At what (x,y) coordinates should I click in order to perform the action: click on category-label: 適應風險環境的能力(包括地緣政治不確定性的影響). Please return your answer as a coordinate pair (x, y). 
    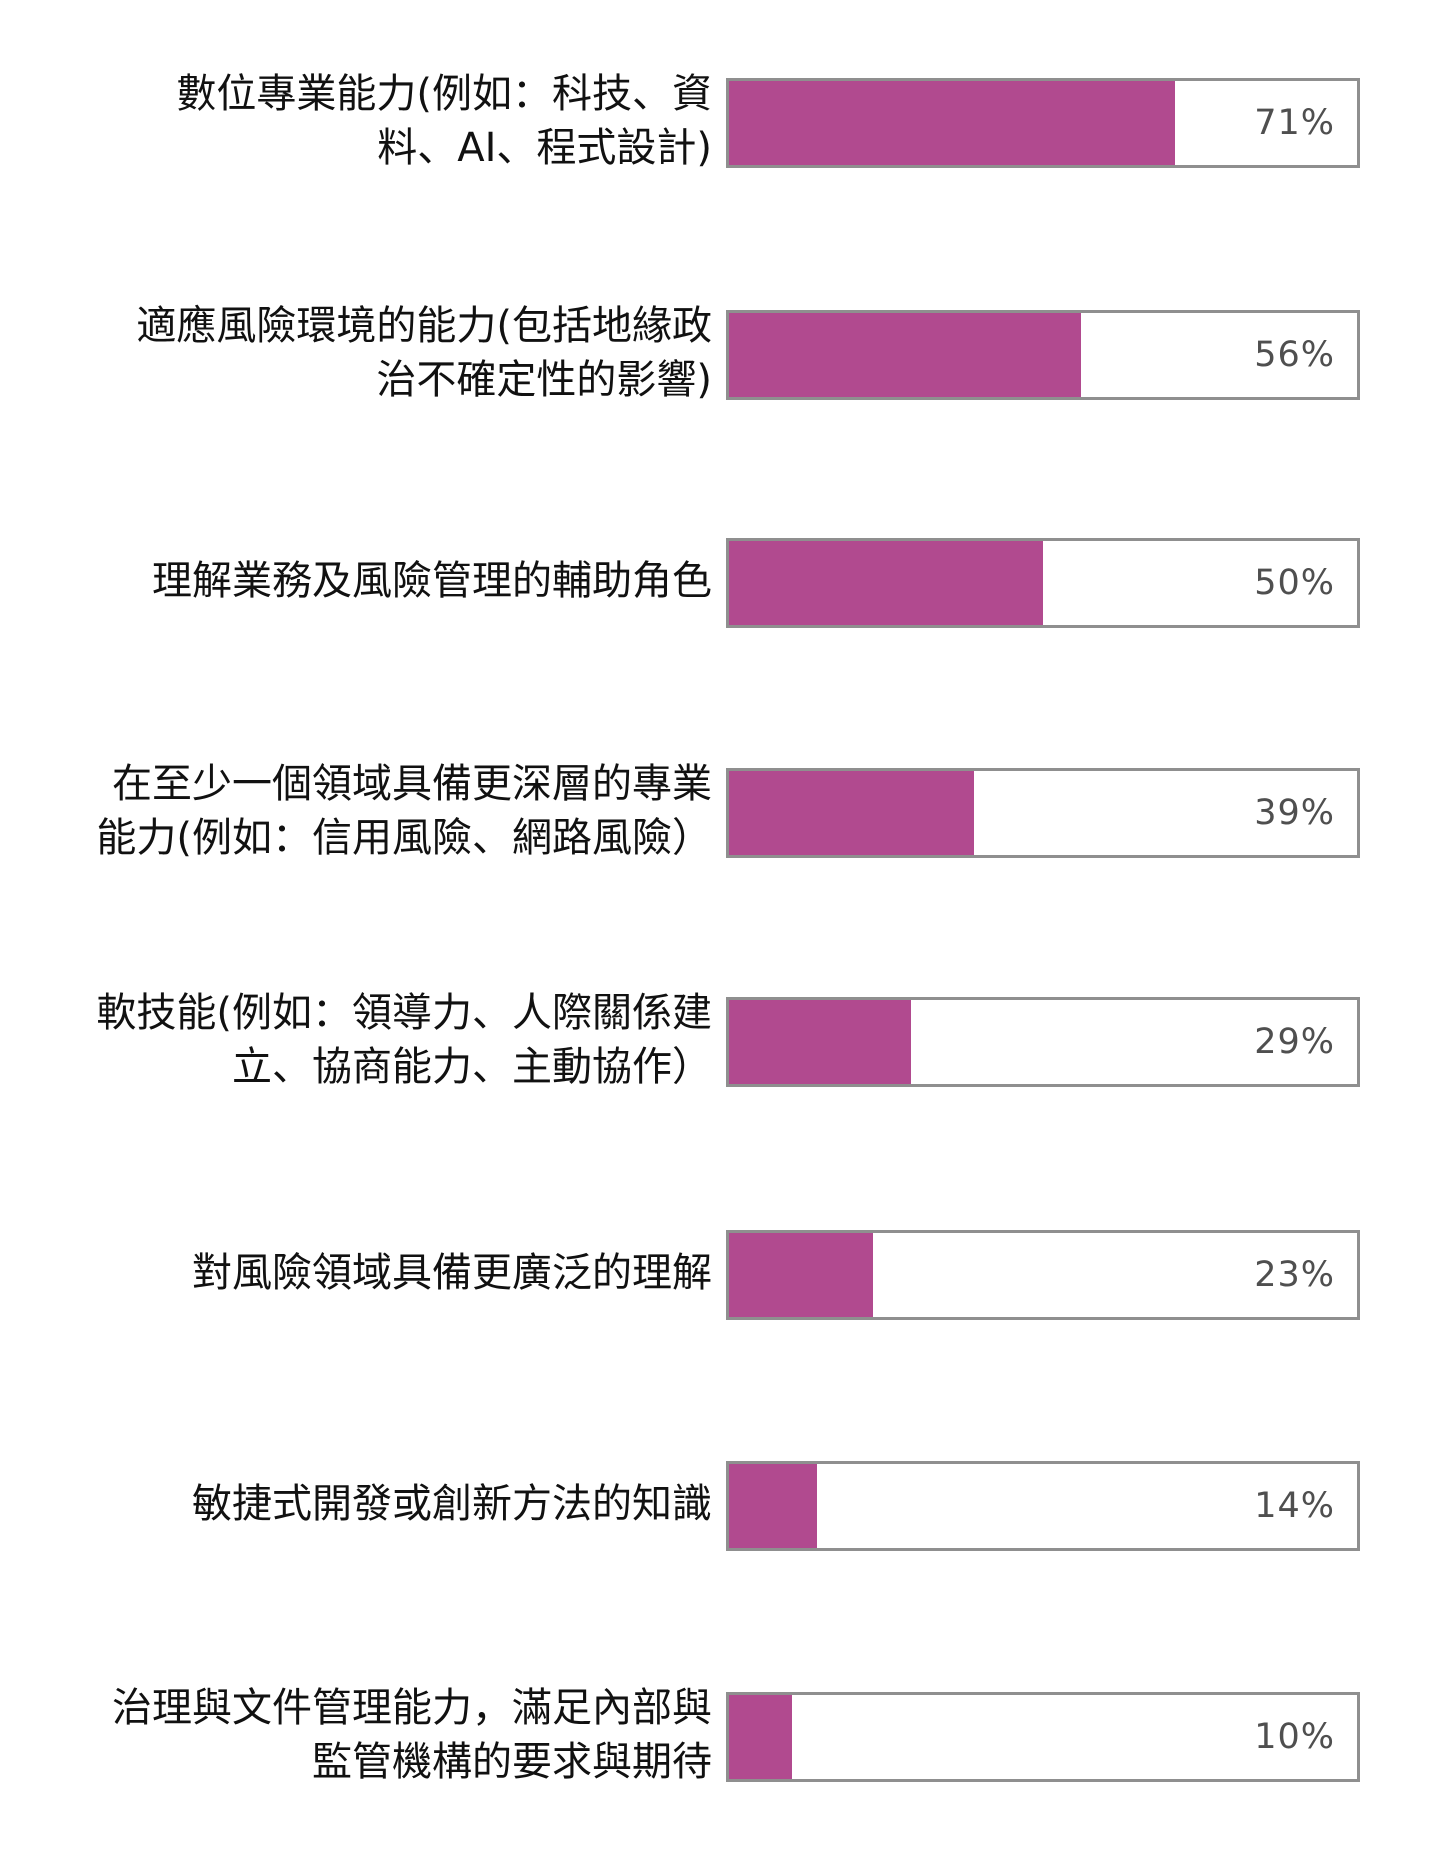
    Looking at the image, I should click on (362, 353).